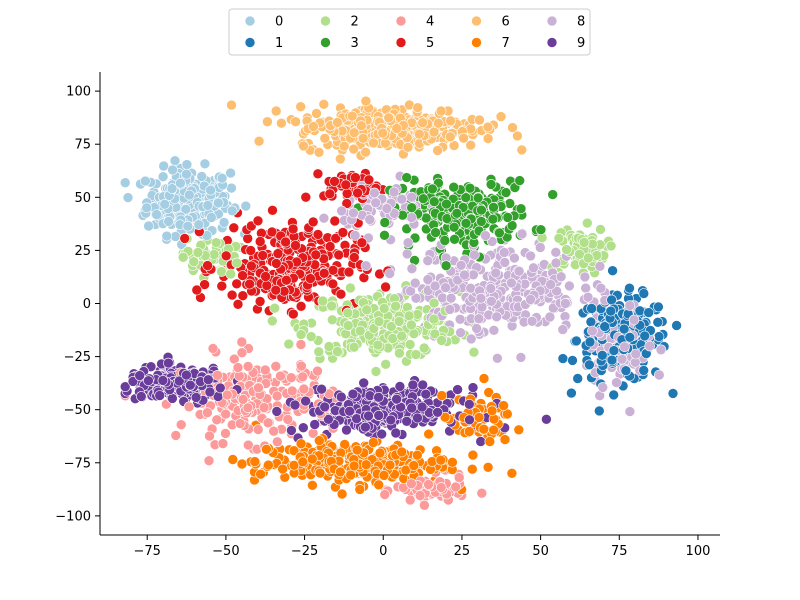  What do you see at coordinates (430, 43) in the screenshot?
I see `legend-label: 5` at bounding box center [430, 43].